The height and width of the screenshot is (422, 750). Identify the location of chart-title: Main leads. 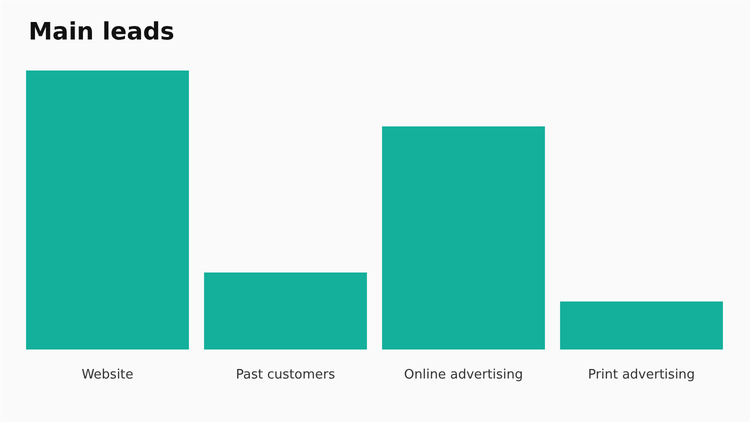
(101, 32).